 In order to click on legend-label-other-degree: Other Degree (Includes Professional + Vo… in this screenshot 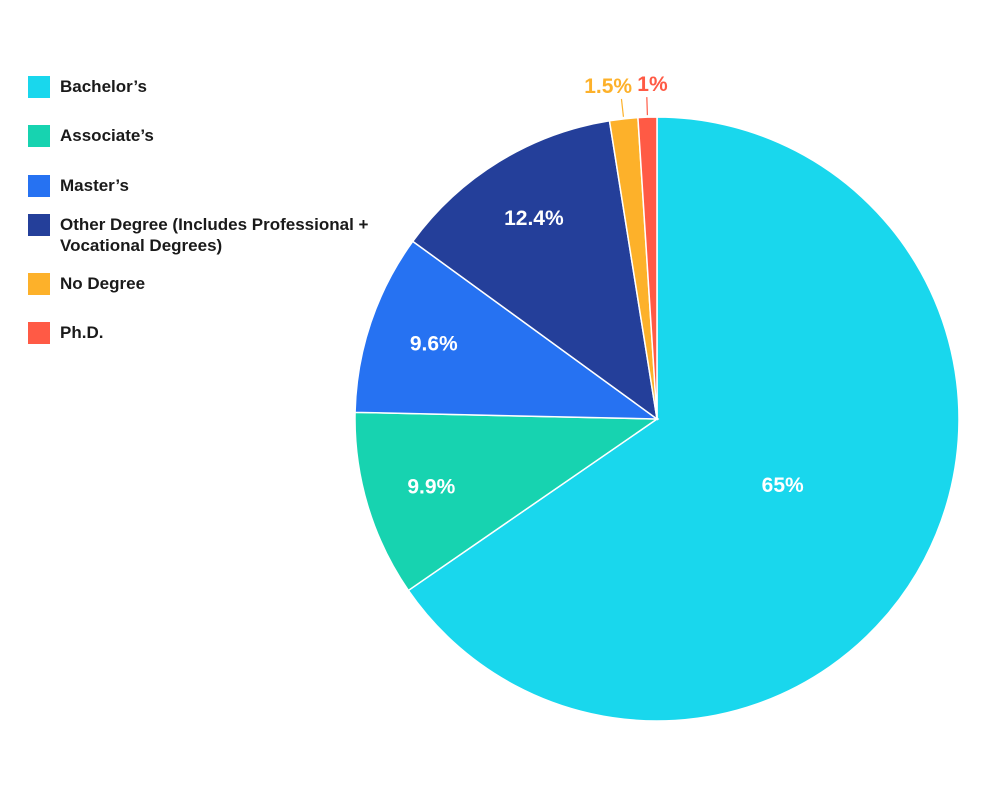, I will do `click(214, 235)`.